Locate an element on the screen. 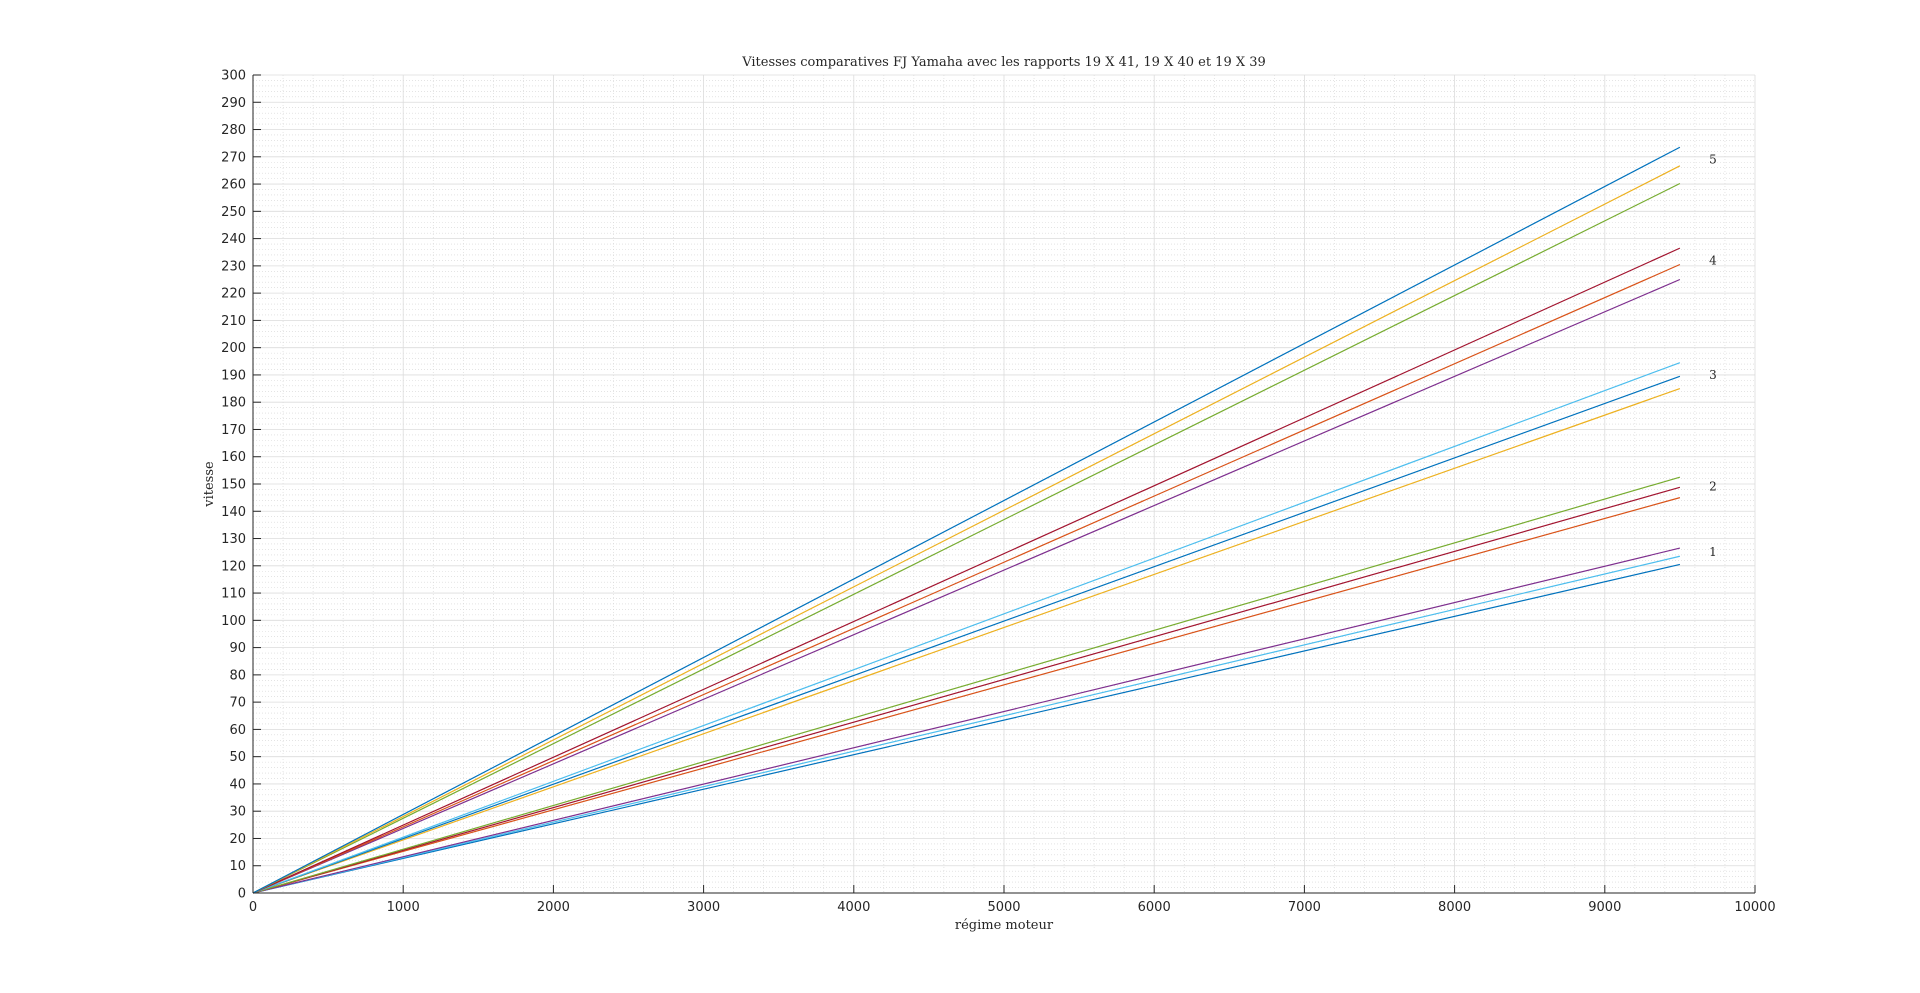  y-tick-label: 290 is located at coordinates (233, 103).